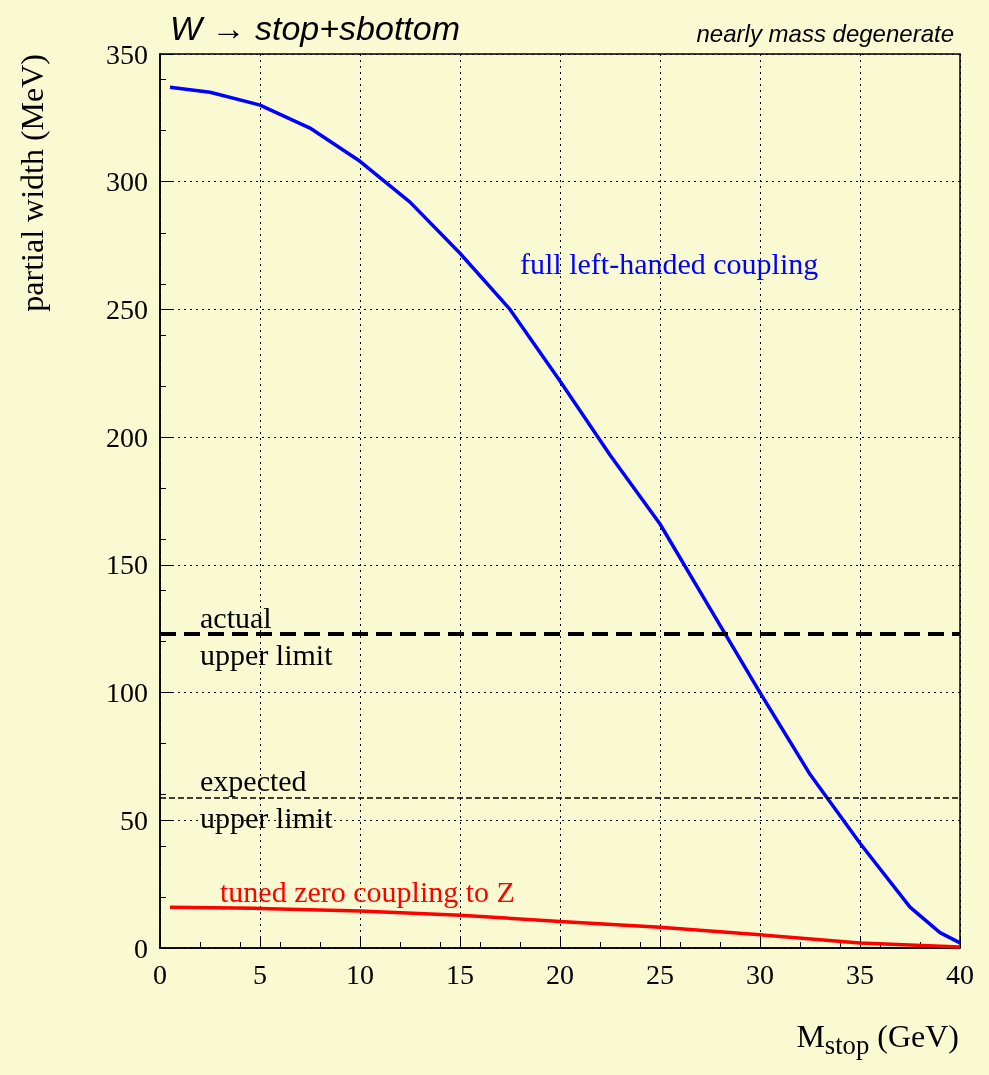 The width and height of the screenshot is (989, 1075). What do you see at coordinates (127, 565) in the screenshot?
I see `y-tick-label: 150` at bounding box center [127, 565].